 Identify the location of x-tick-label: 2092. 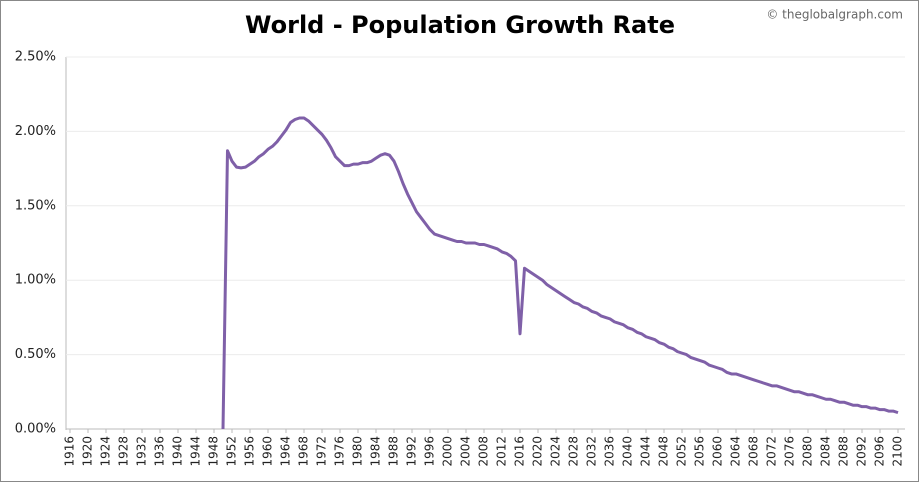
(862, 451).